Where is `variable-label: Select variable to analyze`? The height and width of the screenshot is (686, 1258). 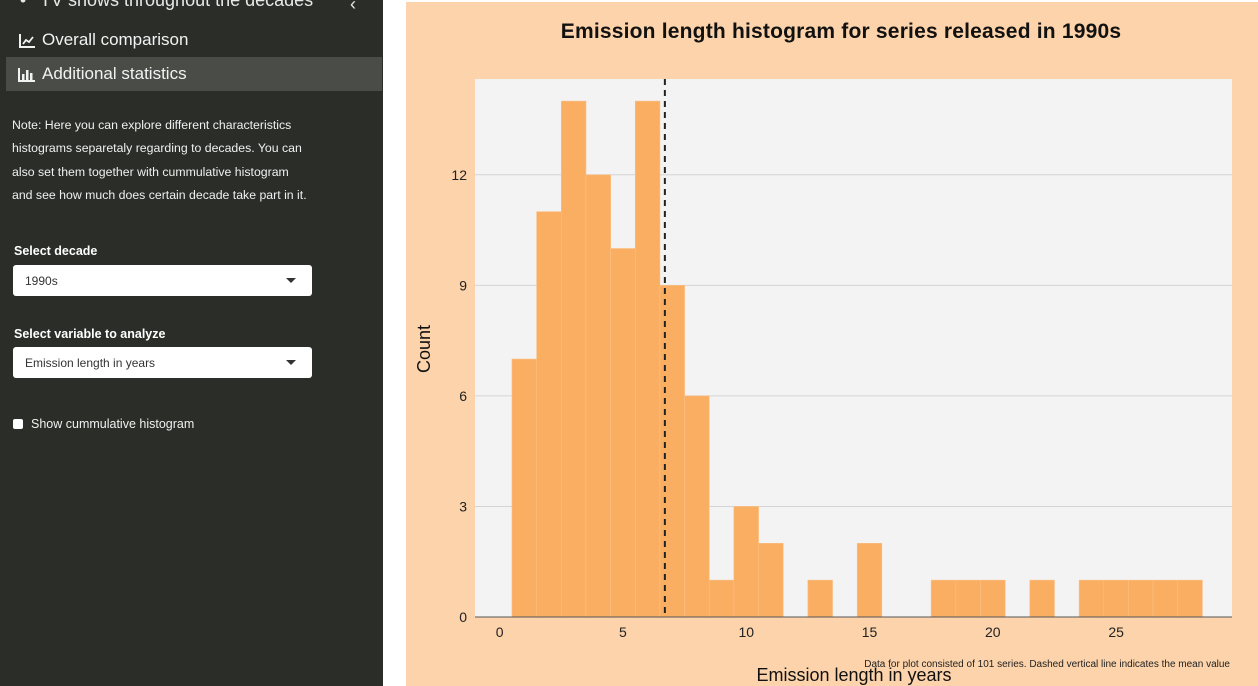 variable-label: Select variable to analyze is located at coordinates (90, 334).